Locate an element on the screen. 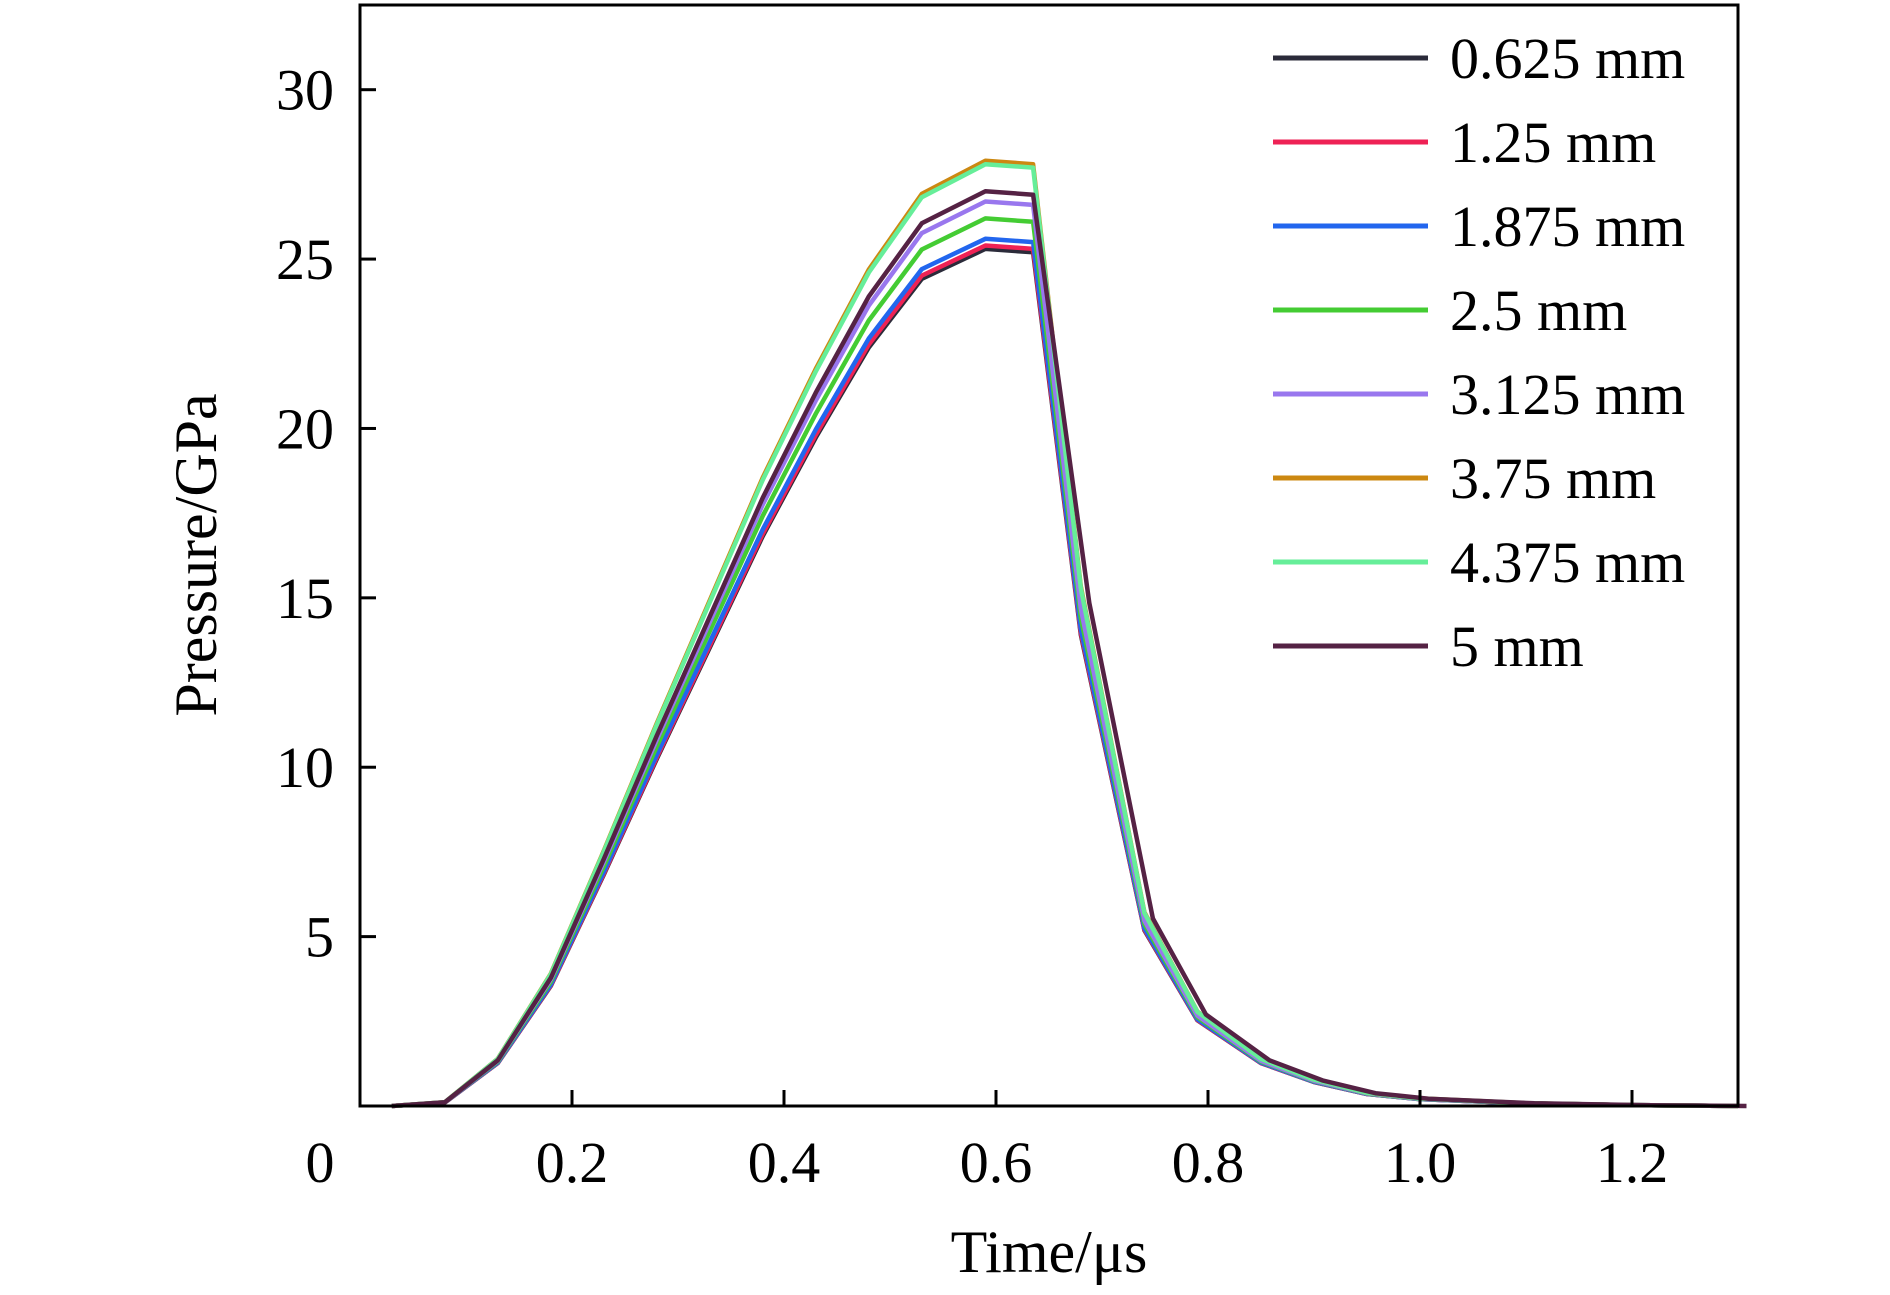 This screenshot has height=1295, width=1890. legend-label: 5 mm is located at coordinates (1517, 646).